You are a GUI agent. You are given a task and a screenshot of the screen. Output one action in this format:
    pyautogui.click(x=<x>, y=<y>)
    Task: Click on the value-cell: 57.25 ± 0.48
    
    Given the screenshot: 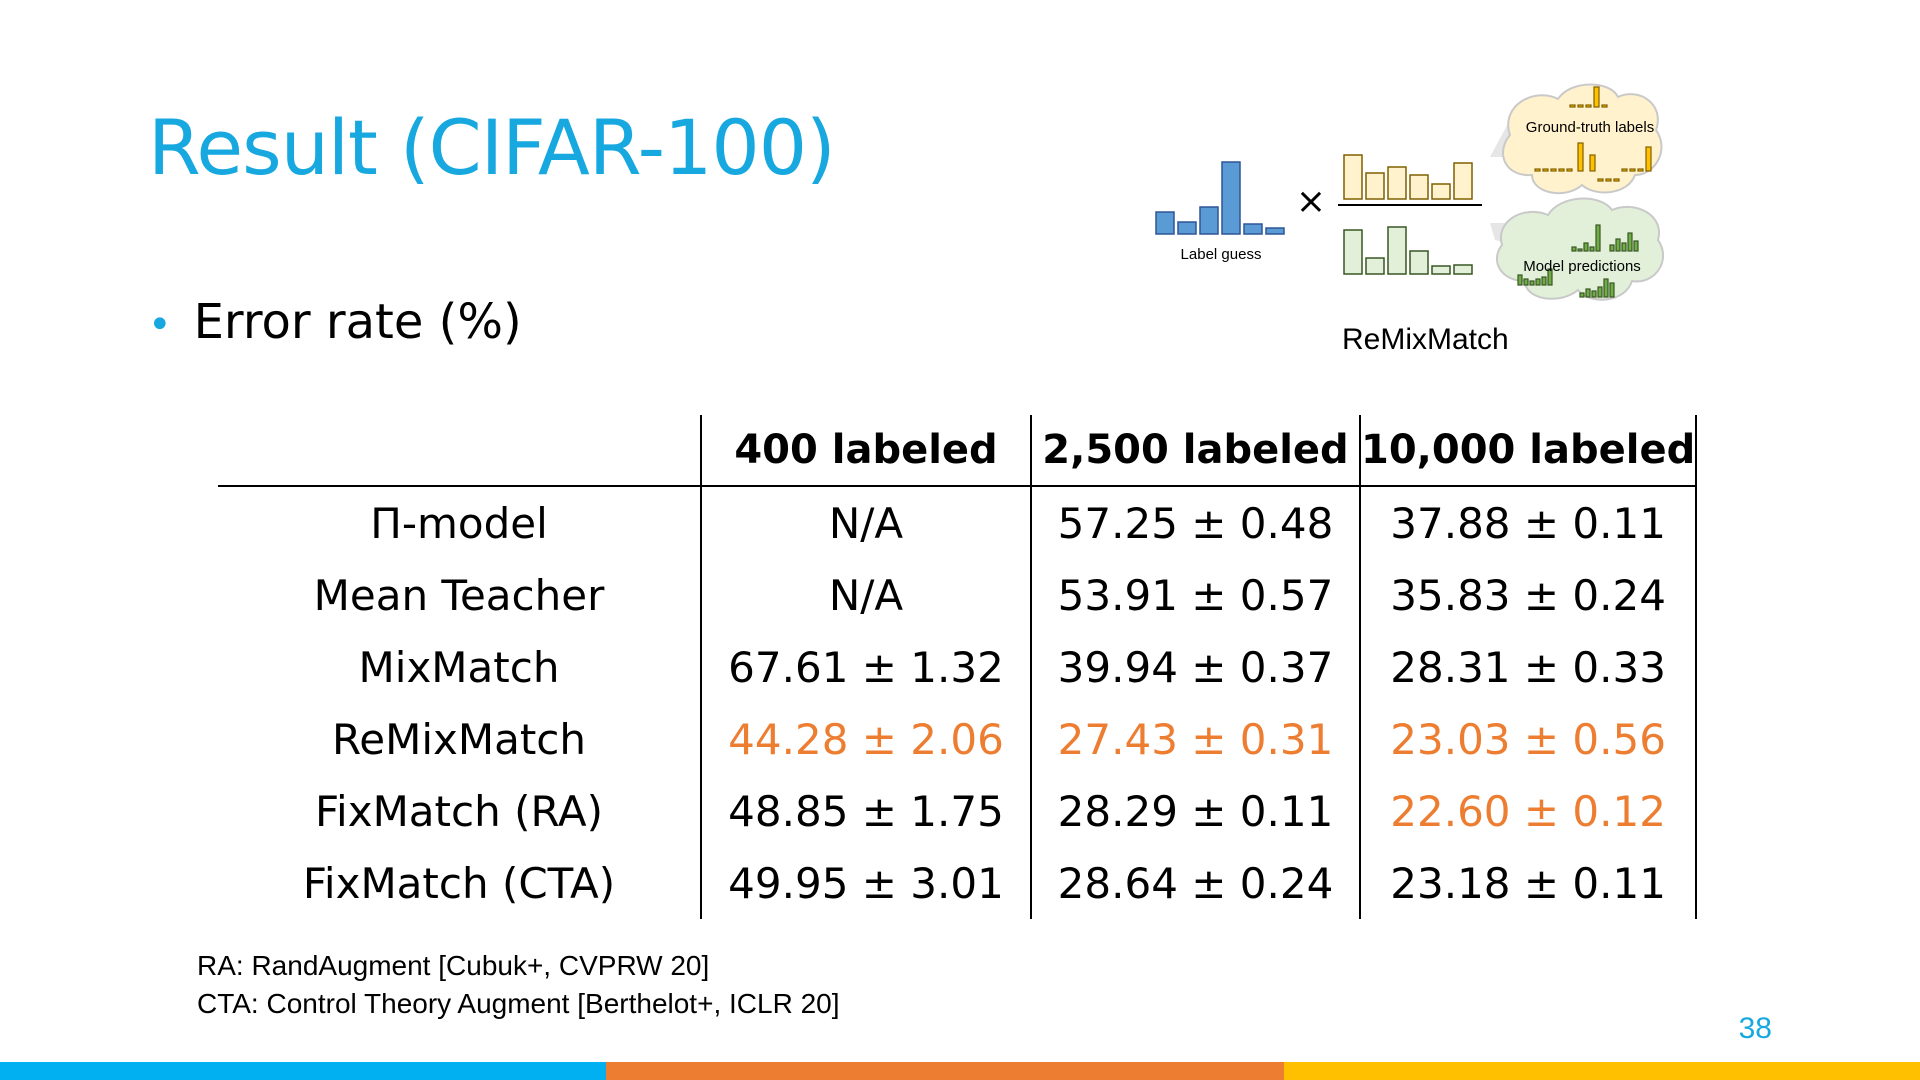 What is the action you would take?
    pyautogui.click(x=1195, y=522)
    